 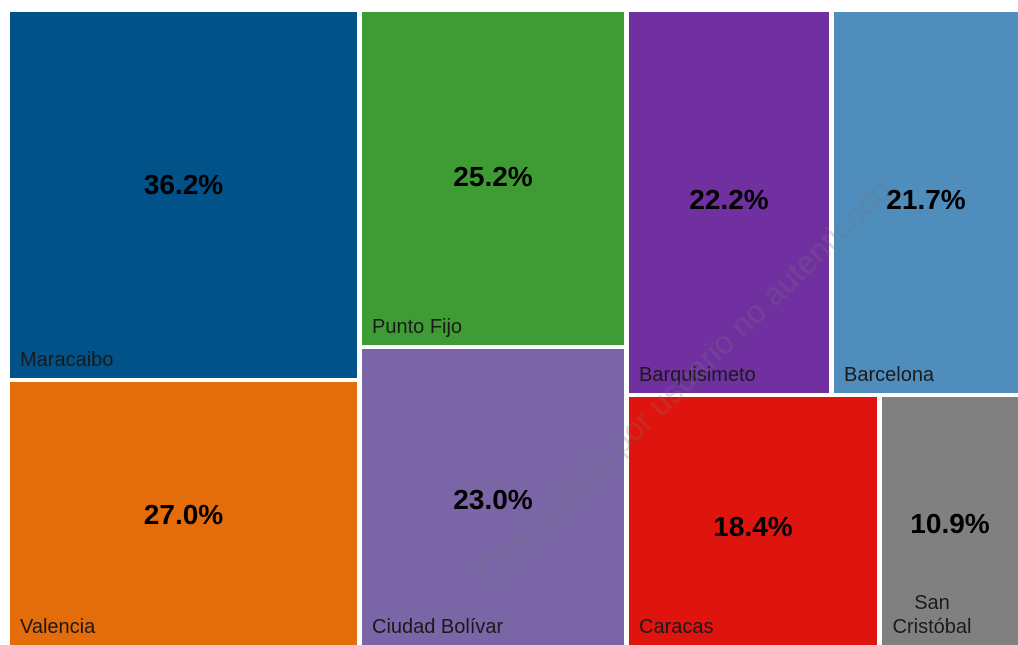 I want to click on tile: 18.4% Caracas, so click(x=753, y=521).